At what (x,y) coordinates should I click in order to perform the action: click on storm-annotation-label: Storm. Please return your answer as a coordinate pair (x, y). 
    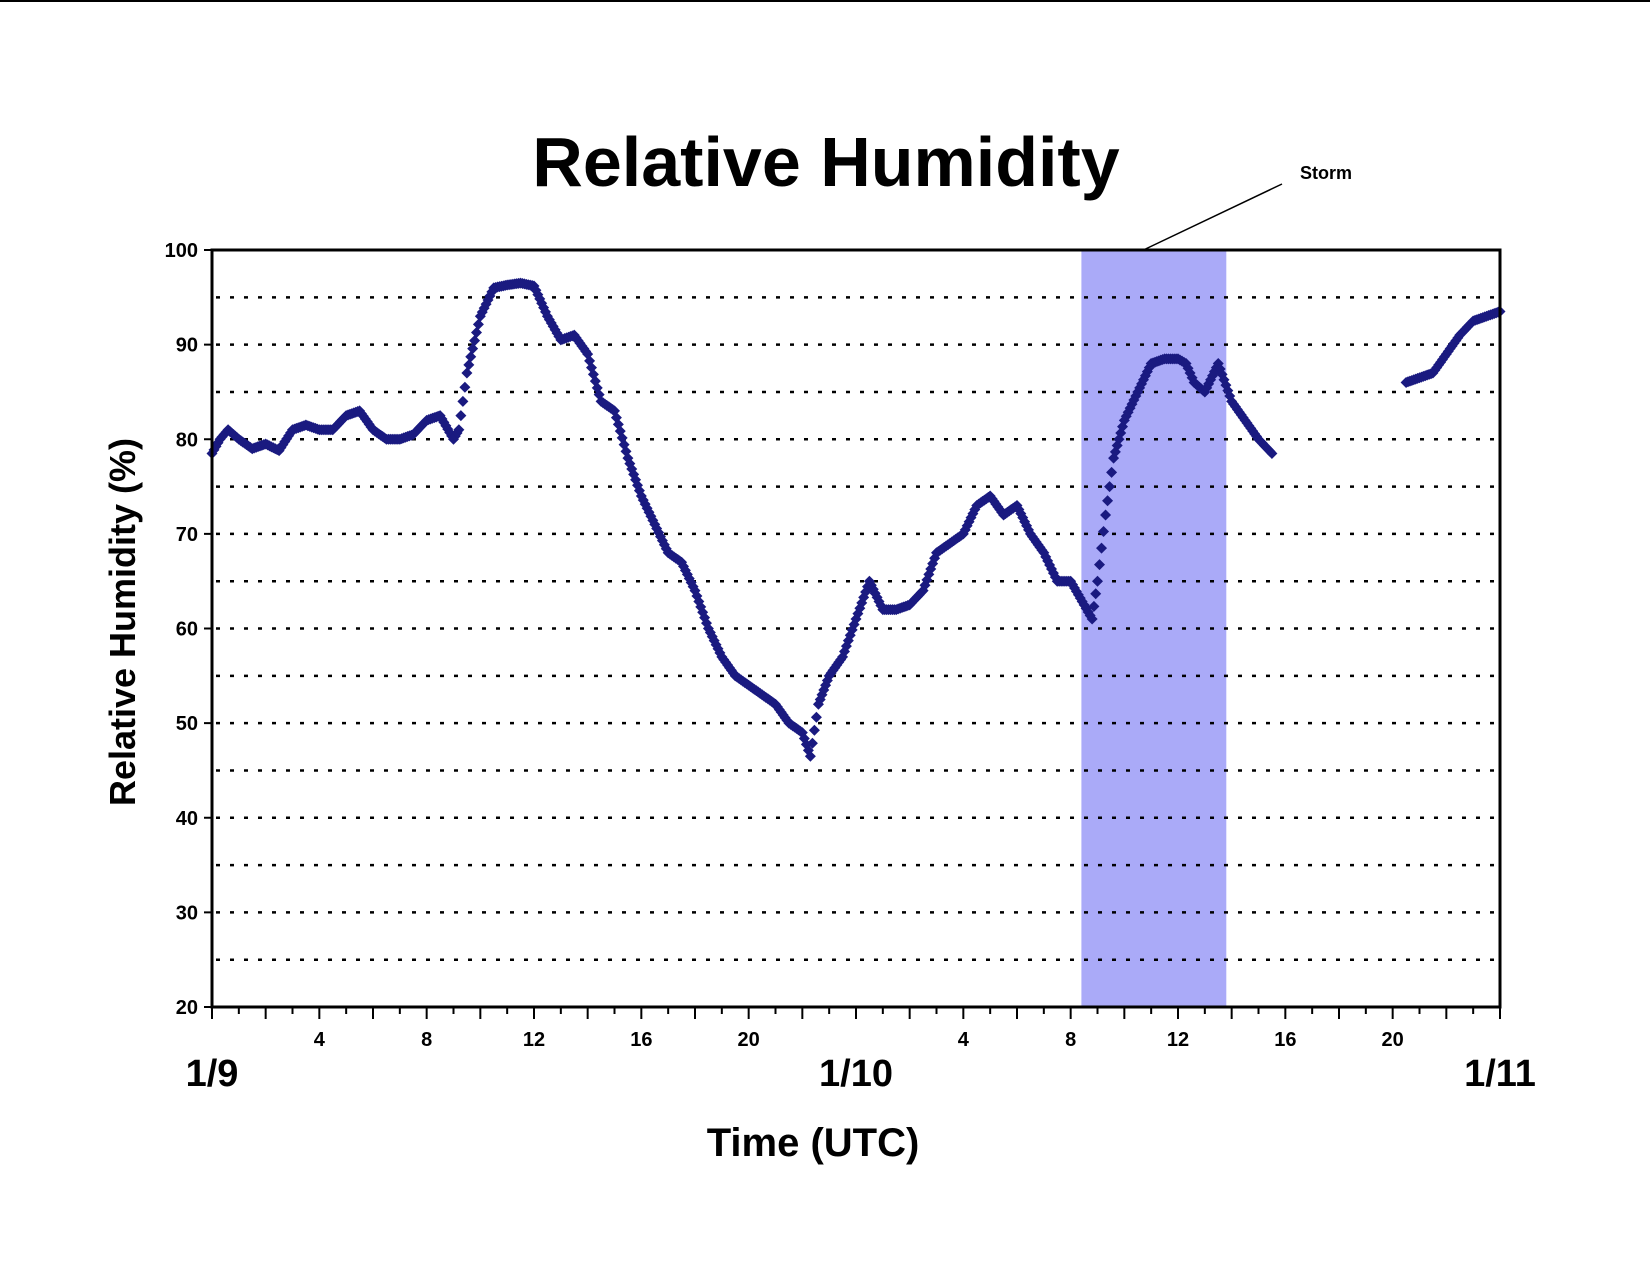
    Looking at the image, I should click on (1326, 173).